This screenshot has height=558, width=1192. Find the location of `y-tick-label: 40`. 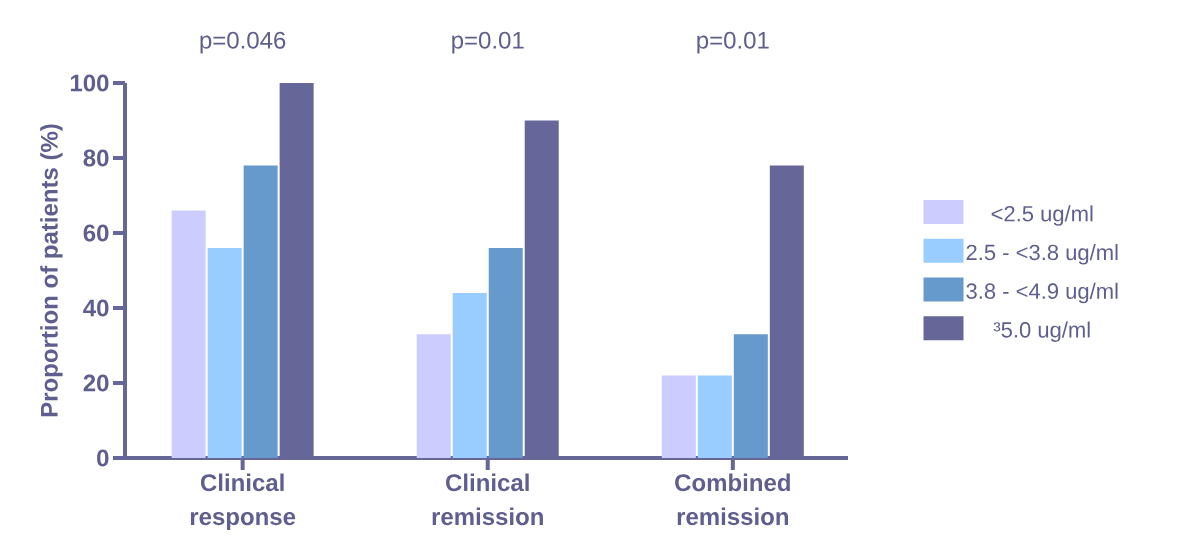

y-tick-label: 40 is located at coordinates (96, 308).